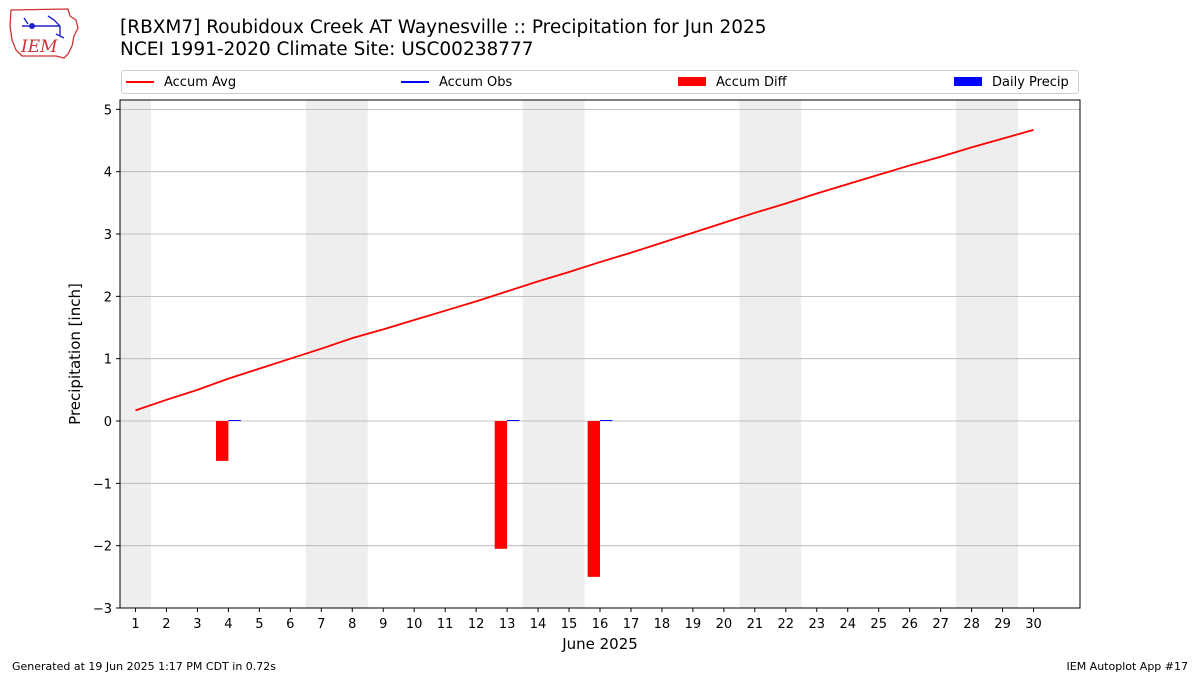 This screenshot has height=675, width=1200. Describe the element at coordinates (600, 624) in the screenshot. I see `x-tick-label-15: 16` at that location.